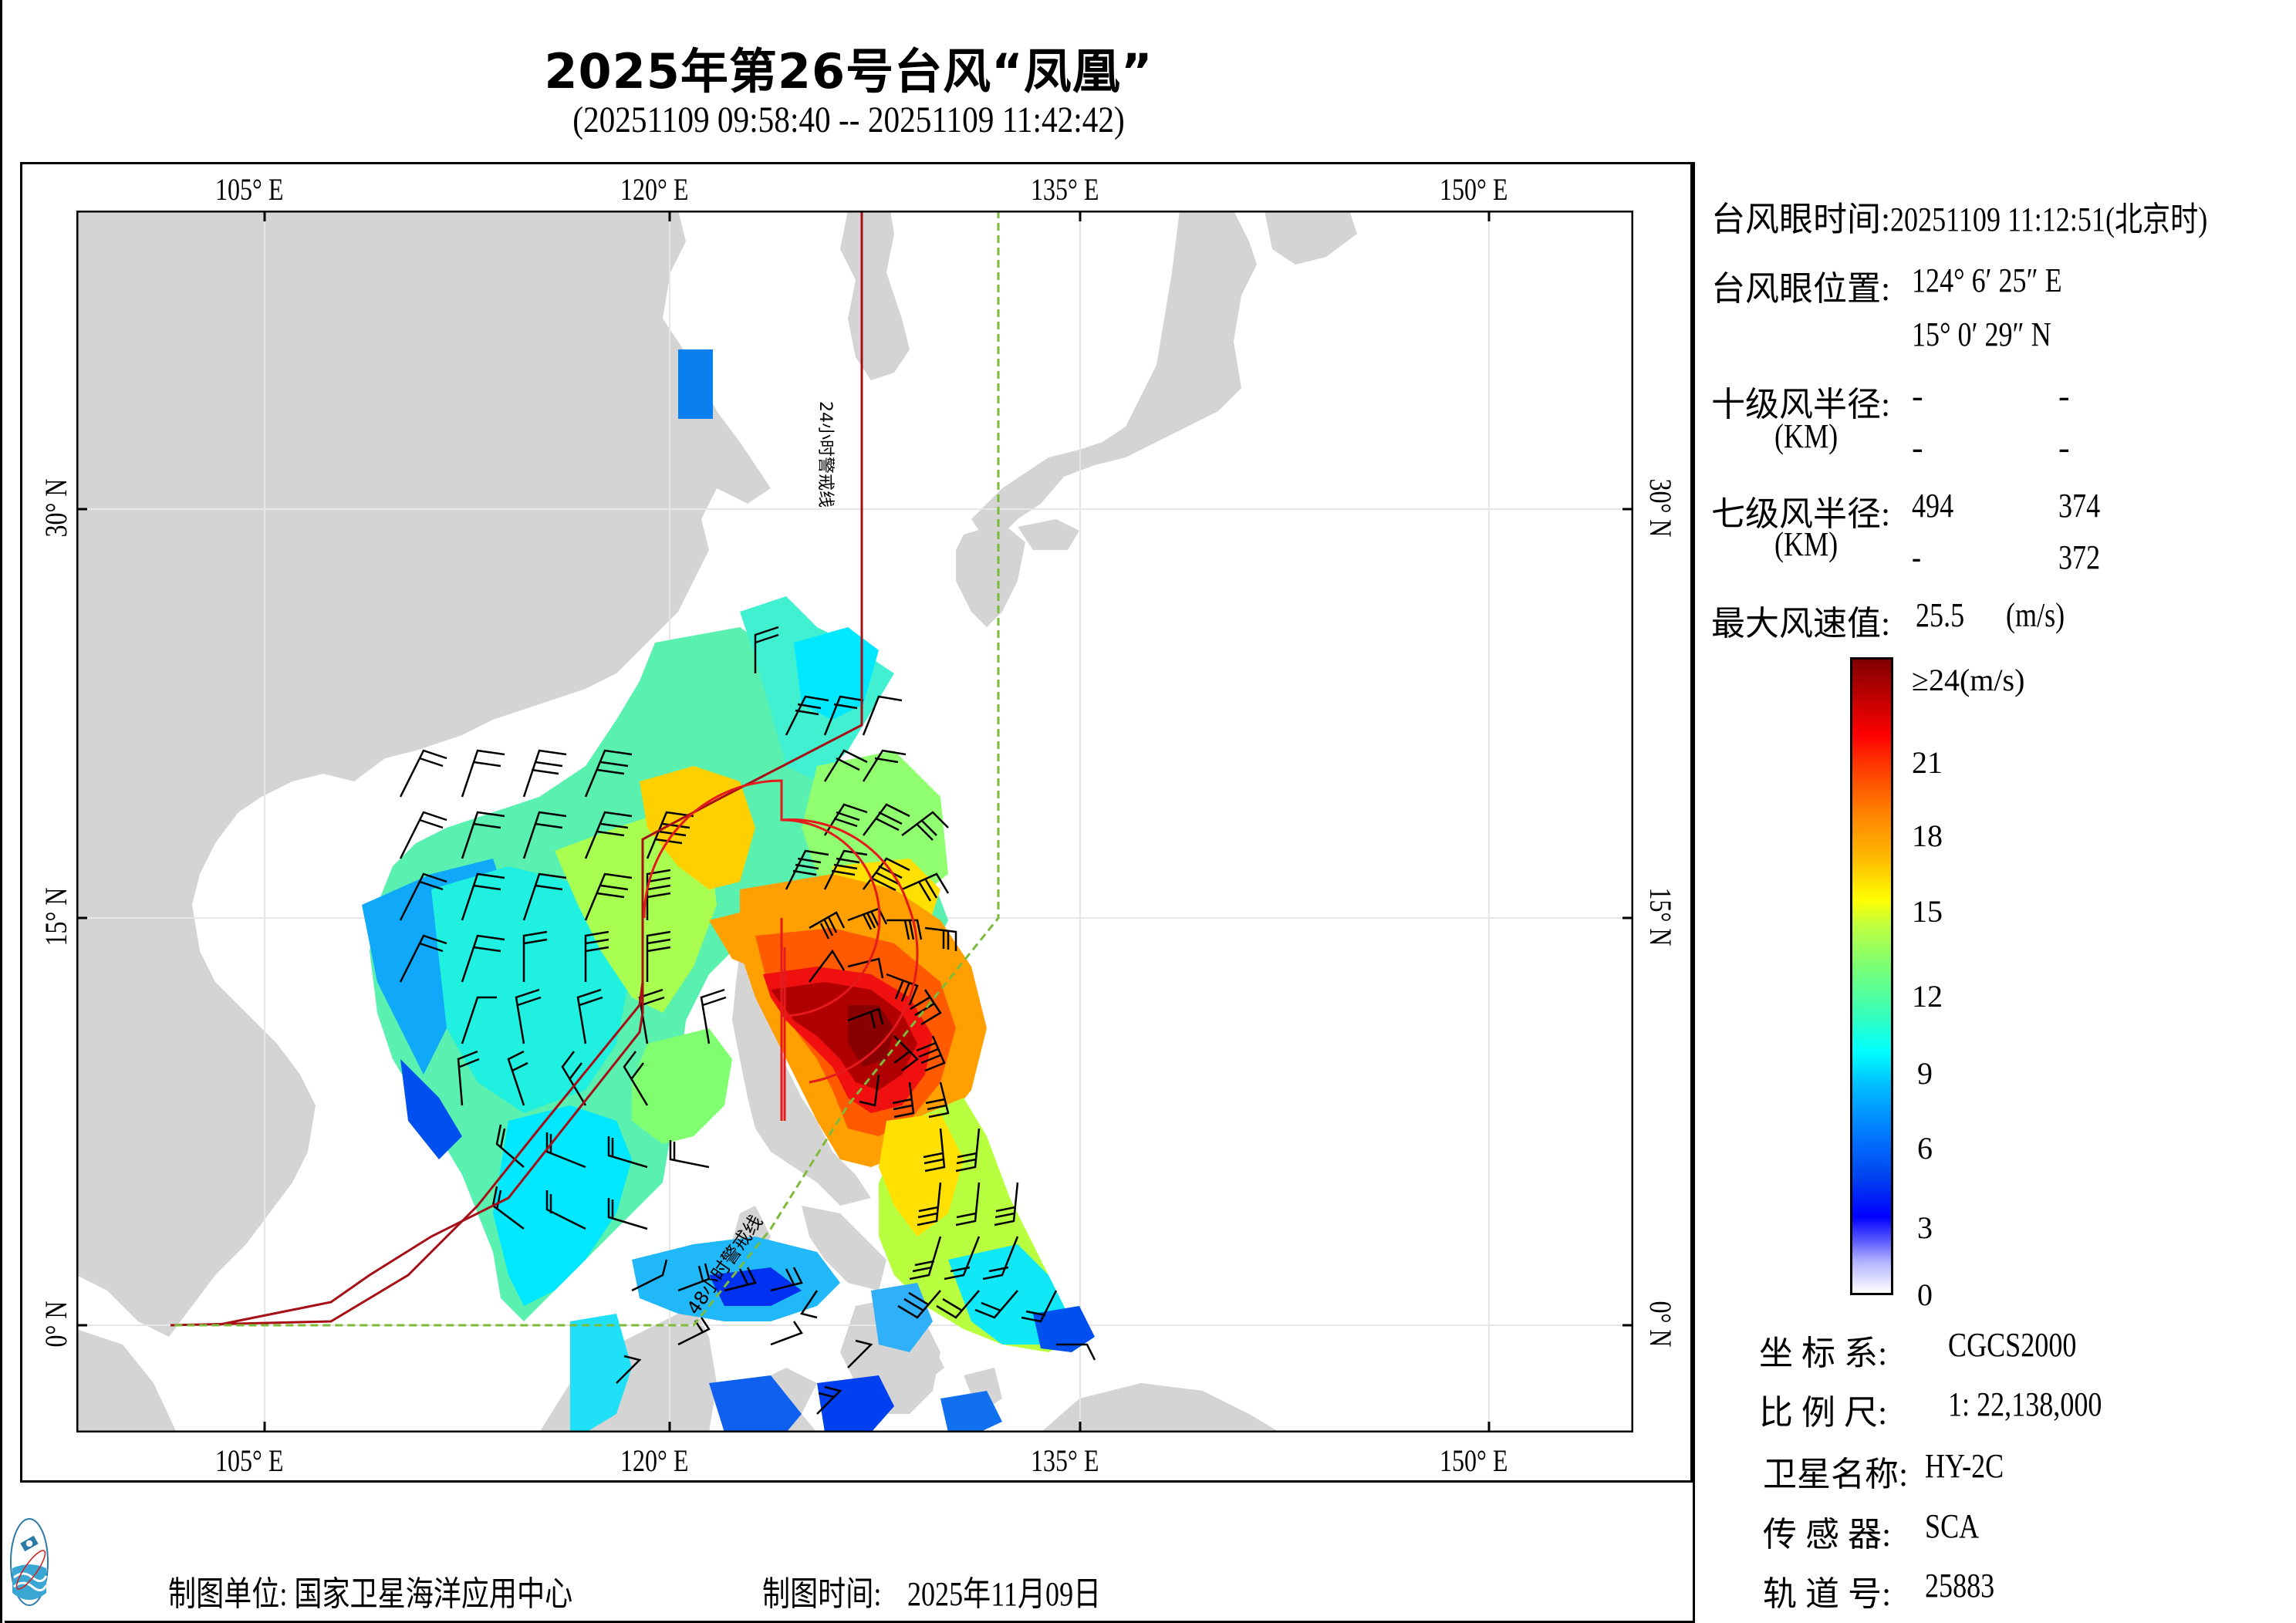 This screenshot has width=2296, height=1623. What do you see at coordinates (433, 1594) in the screenshot?
I see `producer-value: 国家卫星海洋应用中心` at bounding box center [433, 1594].